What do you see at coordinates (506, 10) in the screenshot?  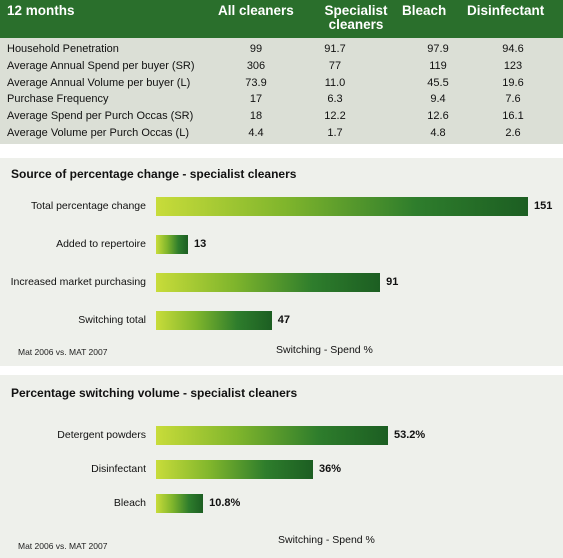 I see `header-disinfectant: Disinfectant` at bounding box center [506, 10].